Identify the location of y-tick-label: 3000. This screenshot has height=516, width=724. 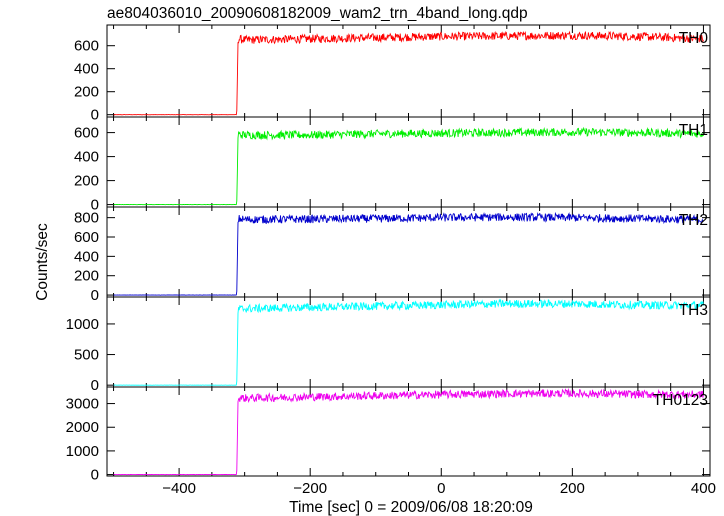
(82, 404).